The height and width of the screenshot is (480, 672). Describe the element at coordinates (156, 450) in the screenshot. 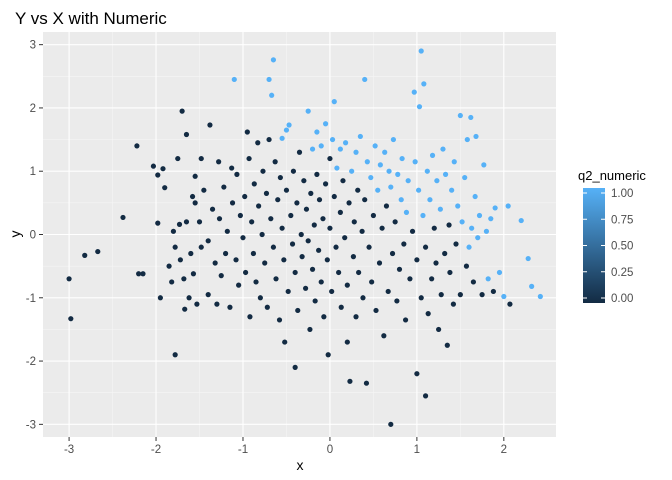

I see `x-tick-label: -2` at that location.